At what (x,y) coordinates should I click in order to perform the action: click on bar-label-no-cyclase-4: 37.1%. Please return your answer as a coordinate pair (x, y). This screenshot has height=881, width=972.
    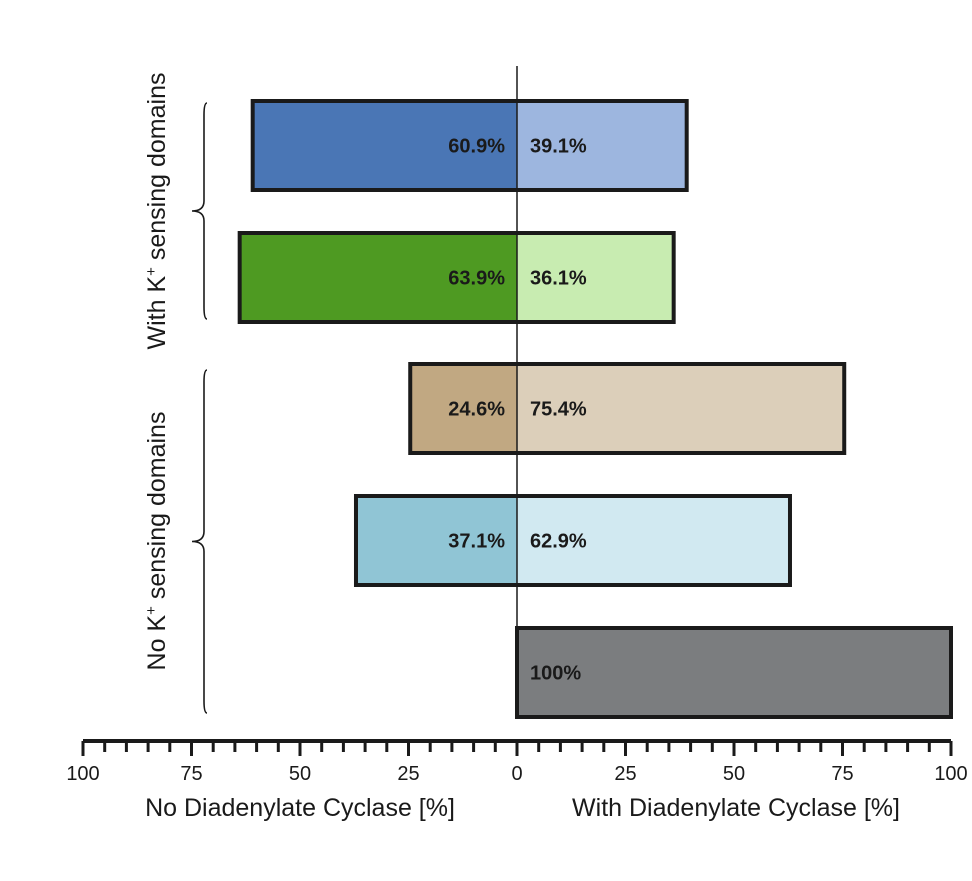
    Looking at the image, I should click on (476, 542).